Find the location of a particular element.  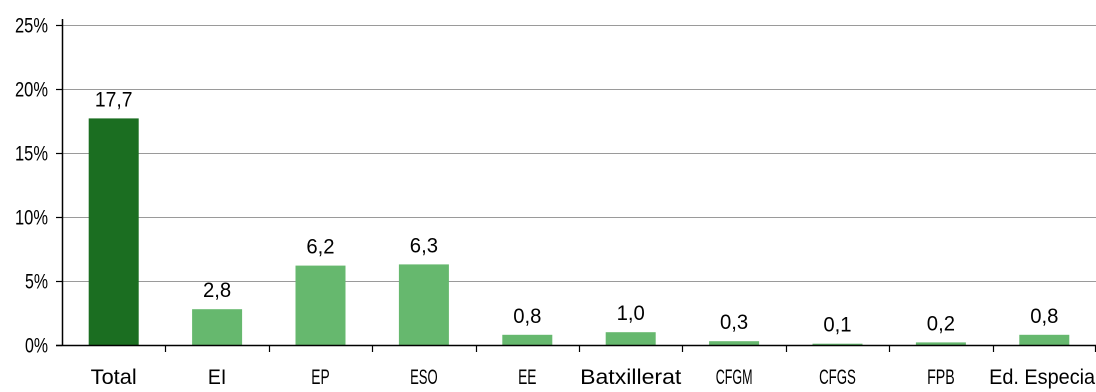

data-label: 1,0 is located at coordinates (631, 313).